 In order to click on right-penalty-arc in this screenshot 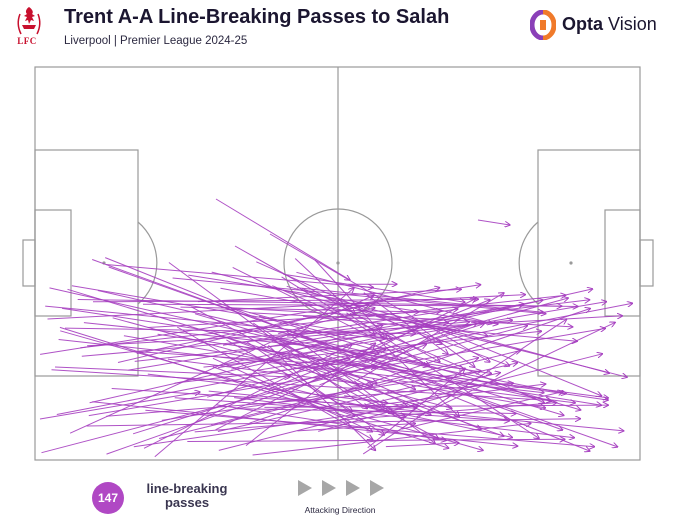, I will do `click(528, 263)`.